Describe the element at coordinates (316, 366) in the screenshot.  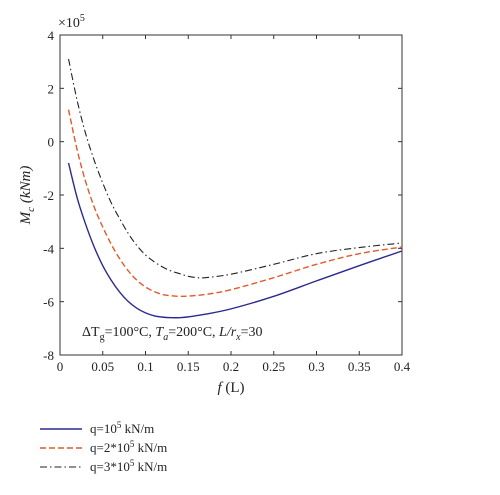
I see `x-tick-label: 0.3` at that location.